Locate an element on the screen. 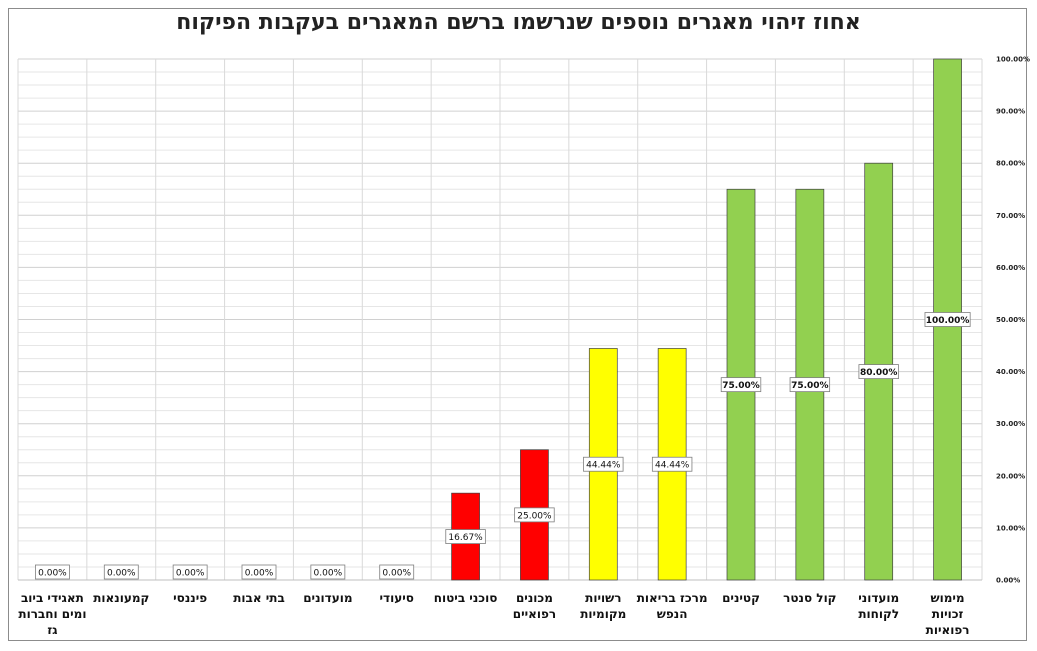 Image resolution: width=1037 pixels, height=651 pixels. x-category-label: תאגידי ביוב ומים וחברות גז is located at coordinates (52, 614).